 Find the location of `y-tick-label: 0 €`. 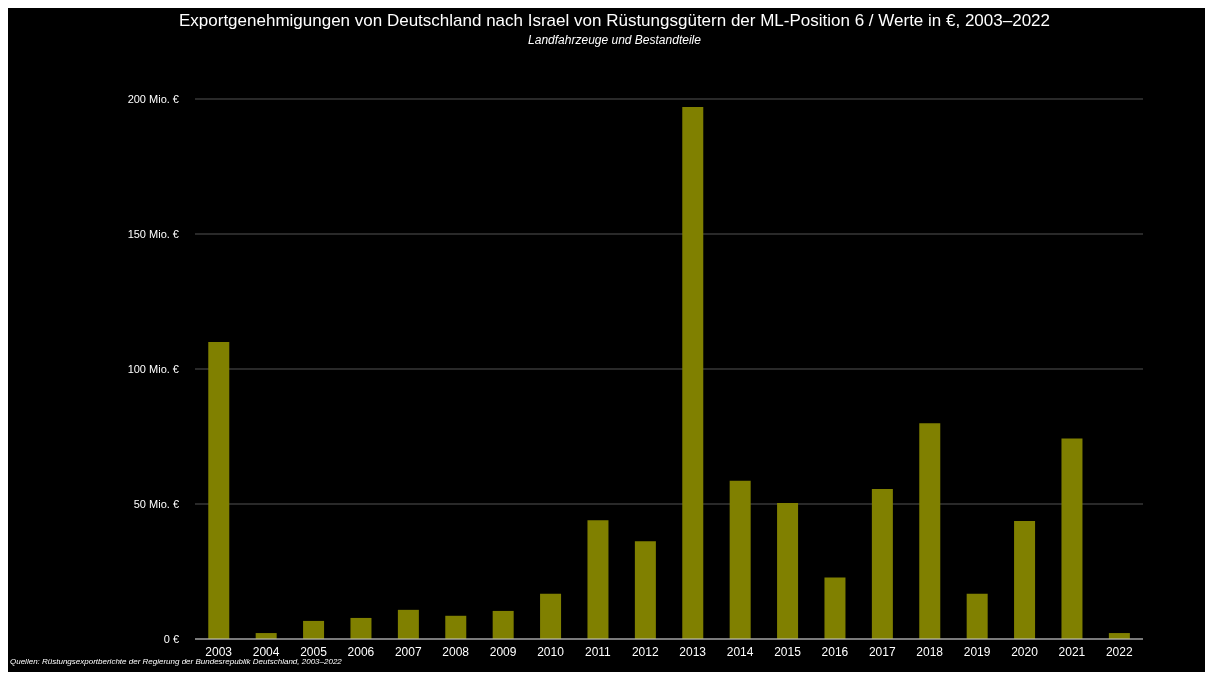

y-tick-label: 0 € is located at coordinates (171, 638).